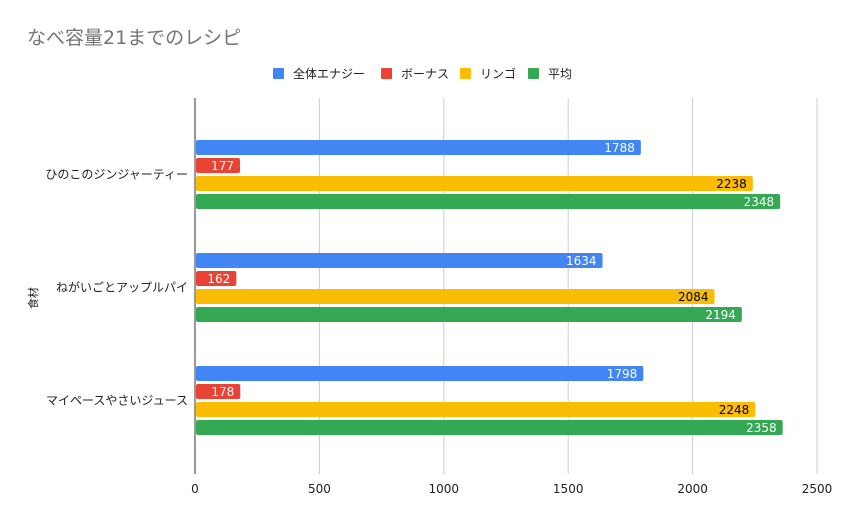  I want to click on x-tick-label: 2500, so click(817, 489).